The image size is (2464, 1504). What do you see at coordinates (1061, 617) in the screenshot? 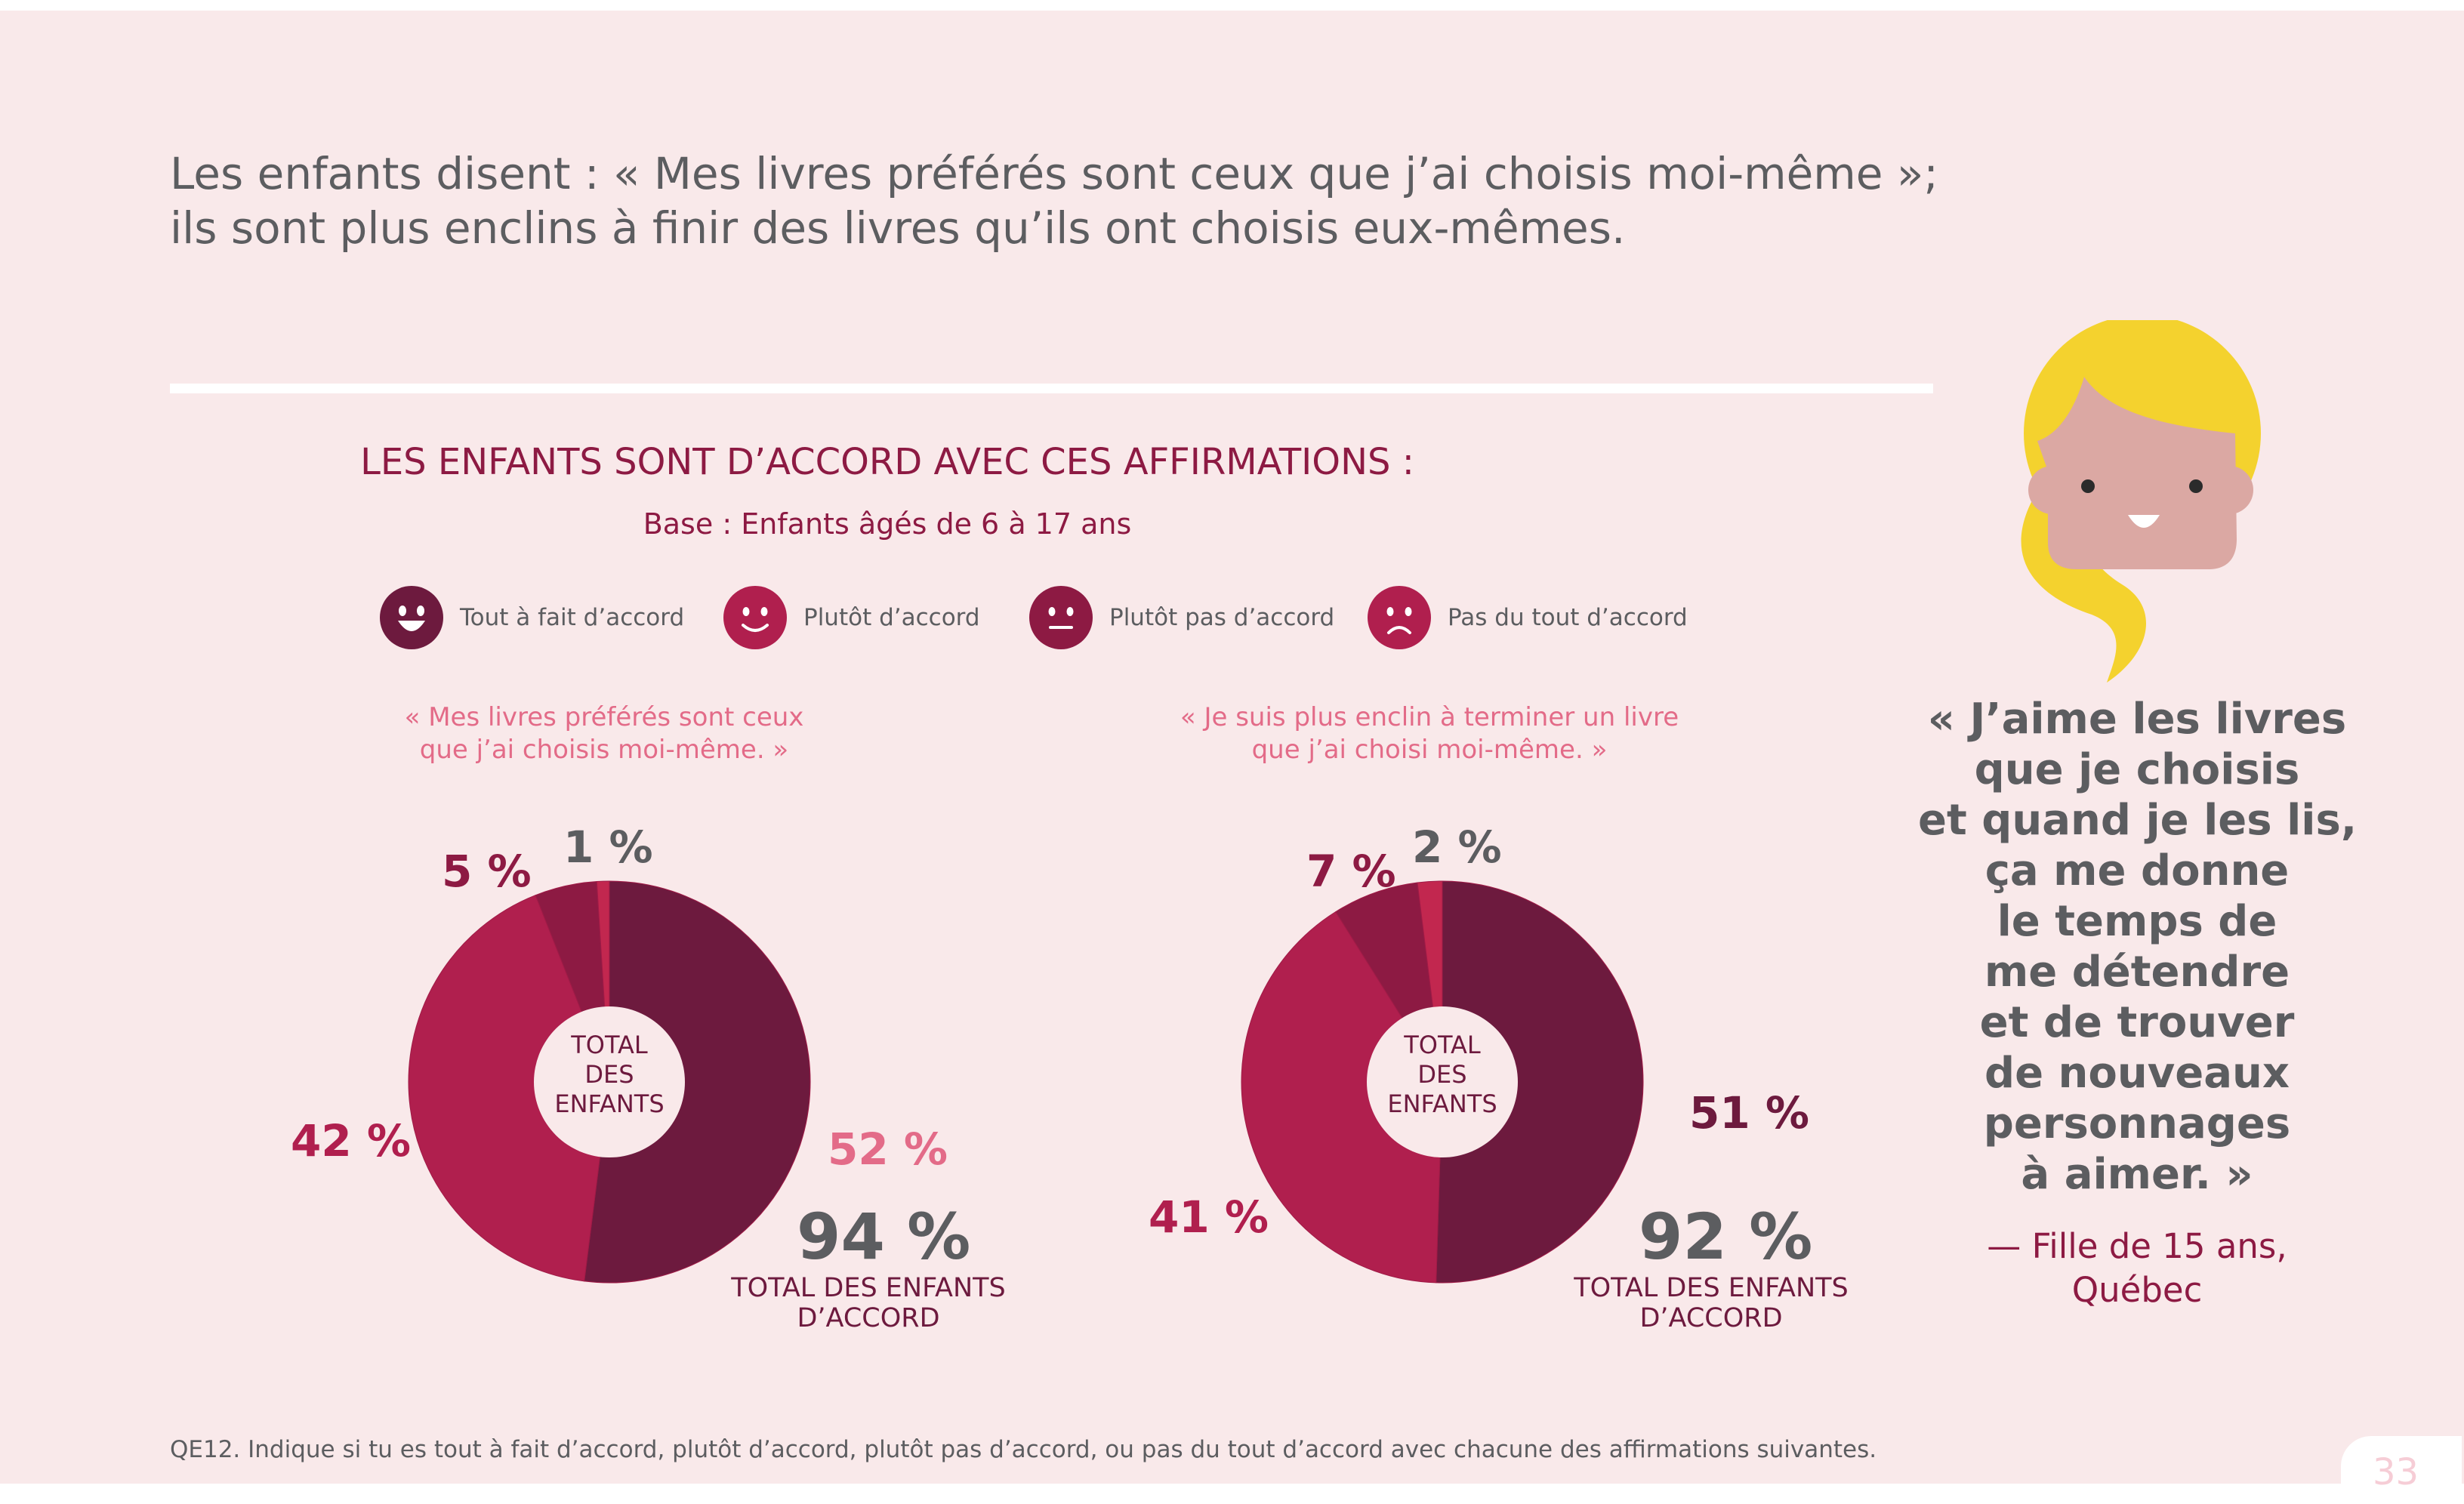
I see `neutral-face-icon` at bounding box center [1061, 617].